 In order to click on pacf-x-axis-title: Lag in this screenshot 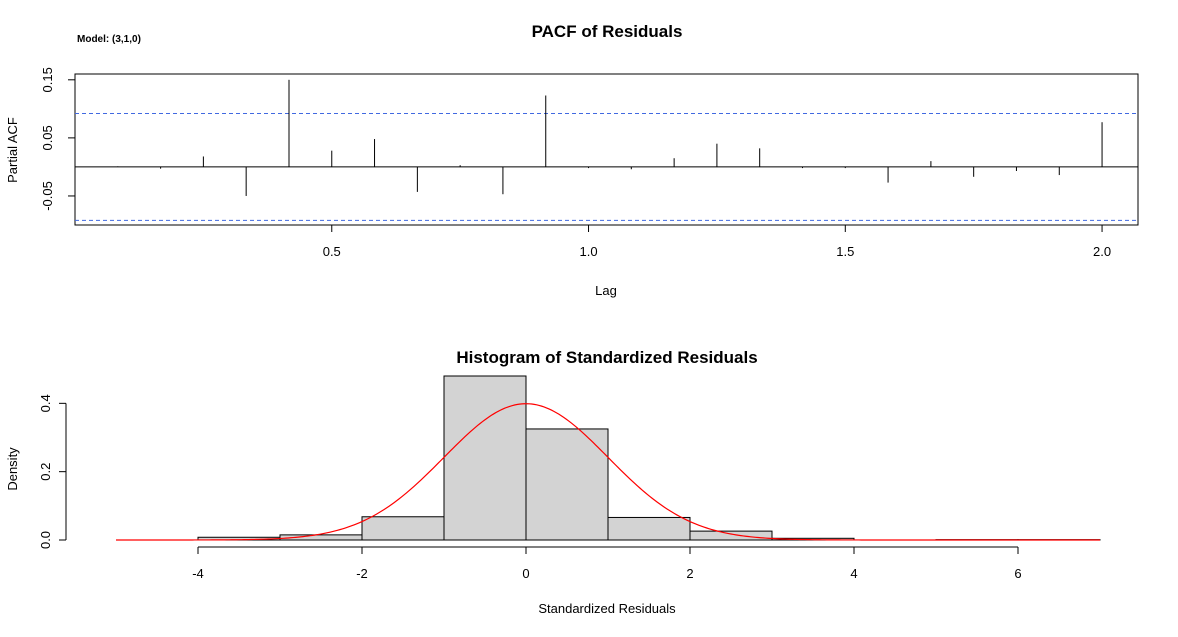, I will do `click(606, 290)`.